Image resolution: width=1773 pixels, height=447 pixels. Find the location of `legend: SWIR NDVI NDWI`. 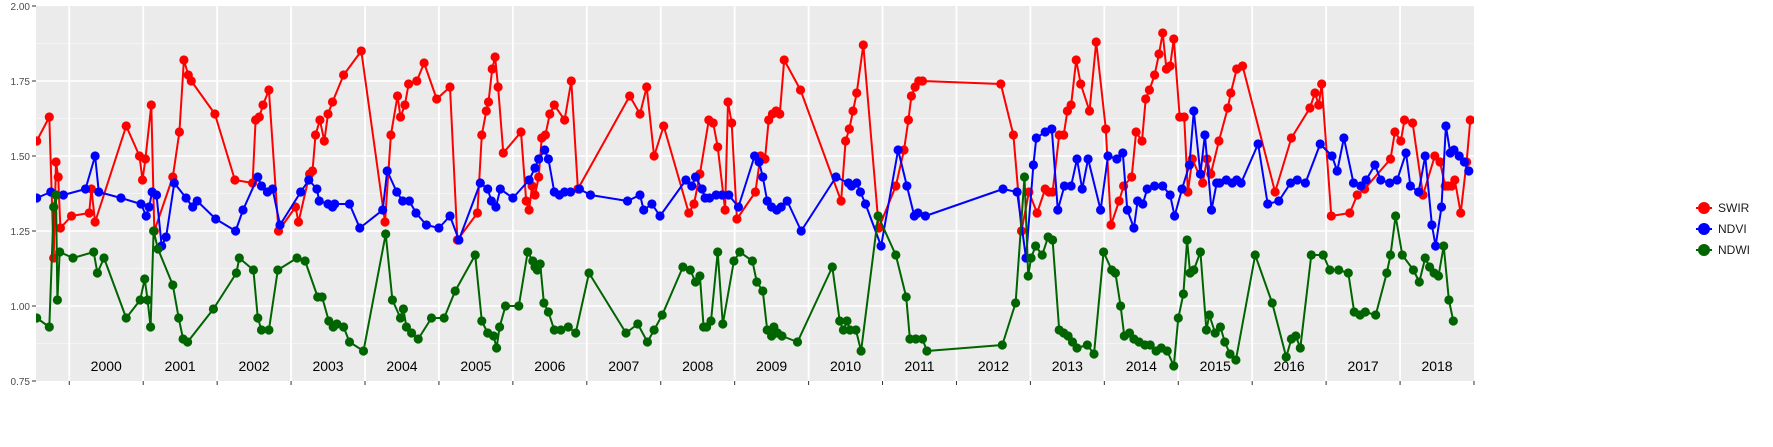

legend: SWIR NDVI NDWI is located at coordinates (1732, 229).